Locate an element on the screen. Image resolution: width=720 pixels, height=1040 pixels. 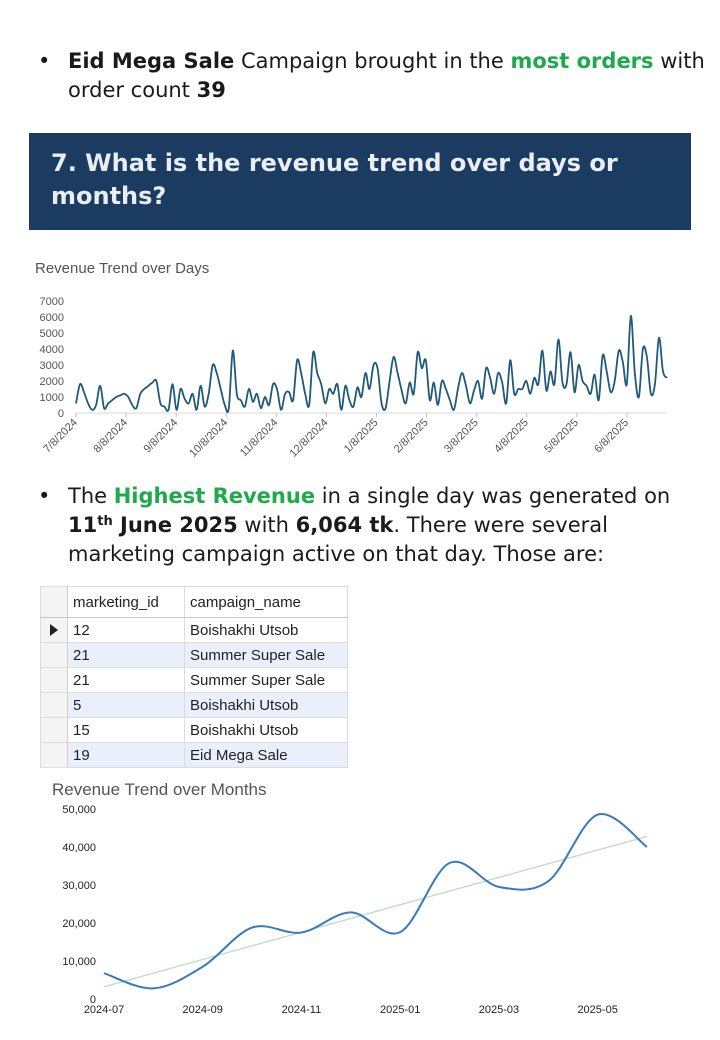
cell-marketing-id: 5 is located at coordinates (126, 705).